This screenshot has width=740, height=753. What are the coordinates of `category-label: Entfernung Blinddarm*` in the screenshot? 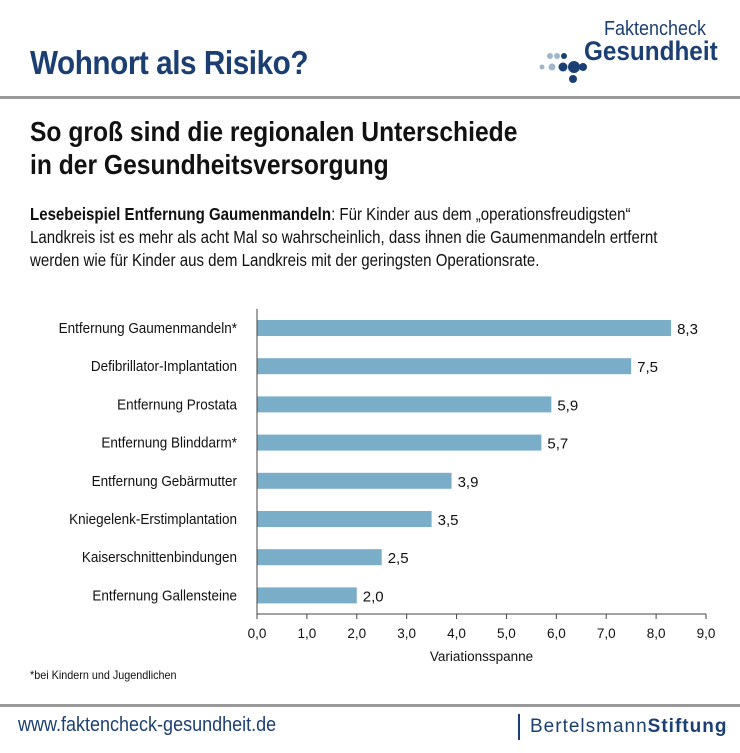 It's located at (169, 443).